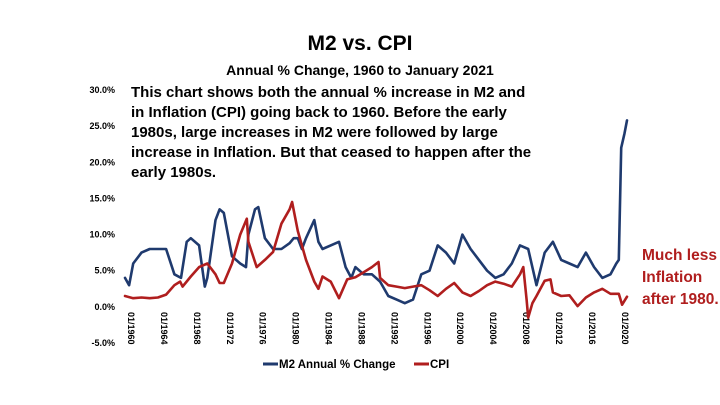 Image resolution: width=720 pixels, height=405 pixels. Describe the element at coordinates (104, 307) in the screenshot. I see `y-tick-label: 0.0%` at that location.